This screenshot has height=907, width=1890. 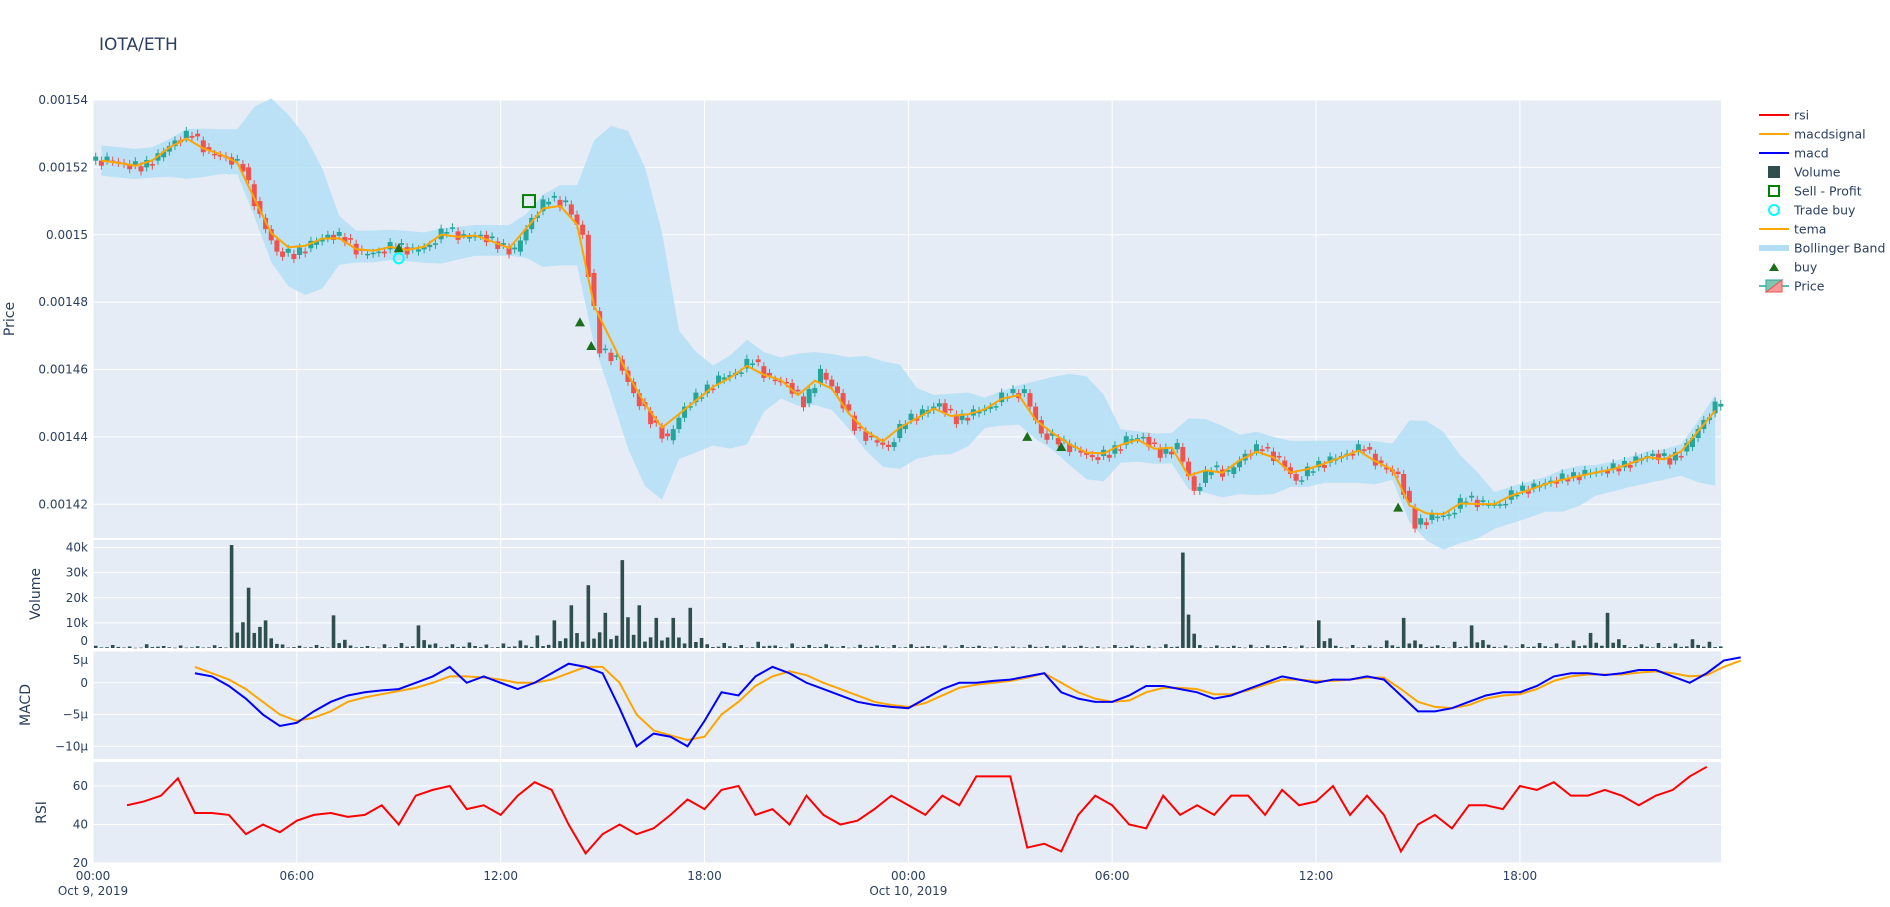 I want to click on legend-item-price: Price, so click(x=1792, y=286).